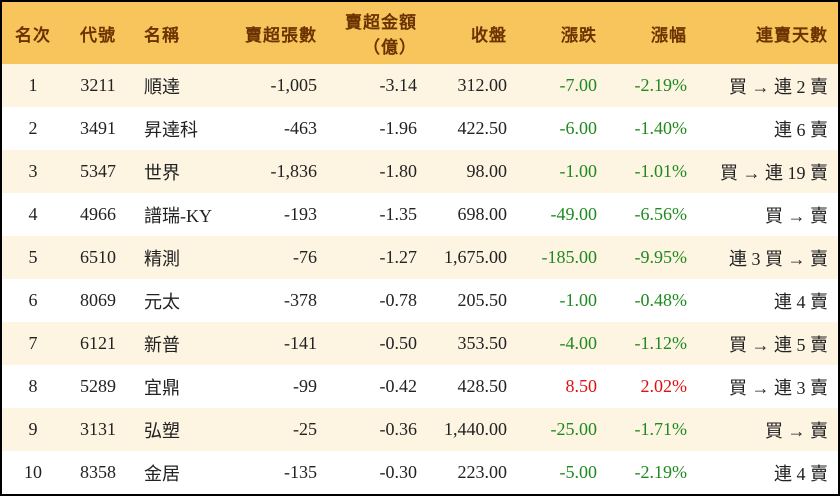  What do you see at coordinates (277, 386) in the screenshot?
I see `table-cell: -99` at bounding box center [277, 386].